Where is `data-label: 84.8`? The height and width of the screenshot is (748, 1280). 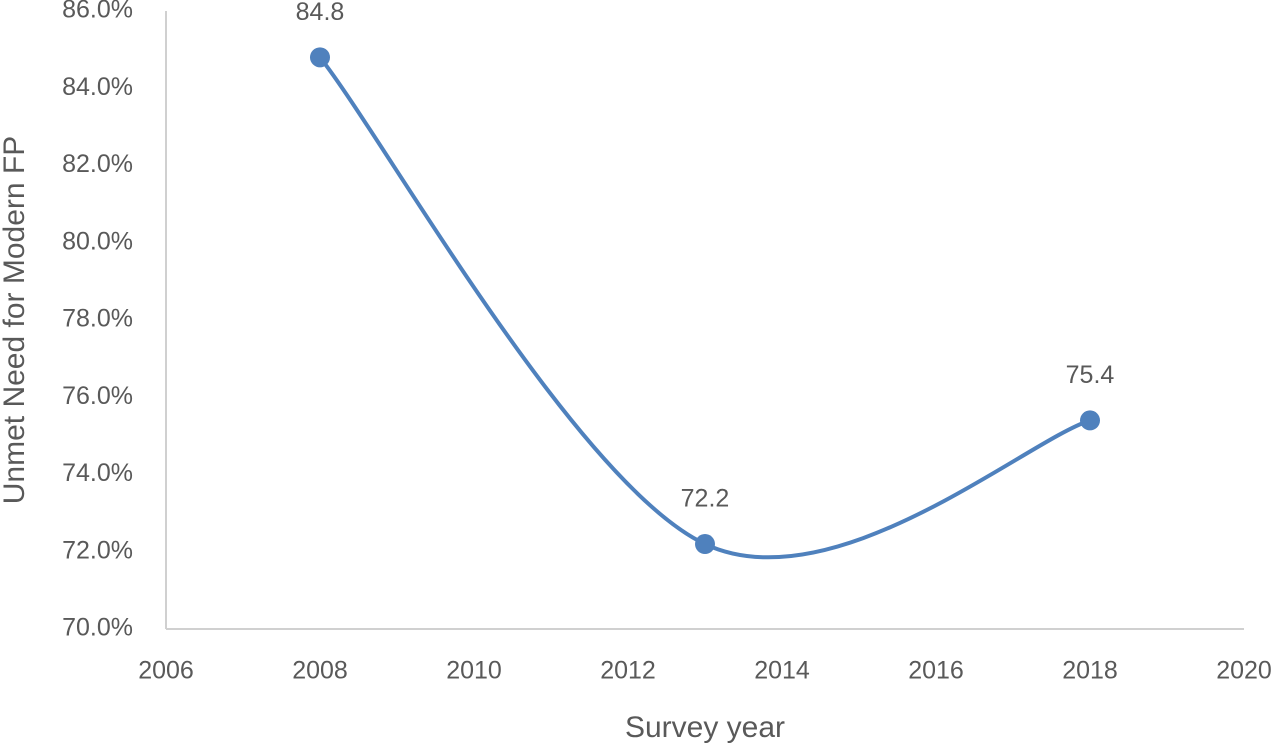 data-label: 84.8 is located at coordinates (320, 13).